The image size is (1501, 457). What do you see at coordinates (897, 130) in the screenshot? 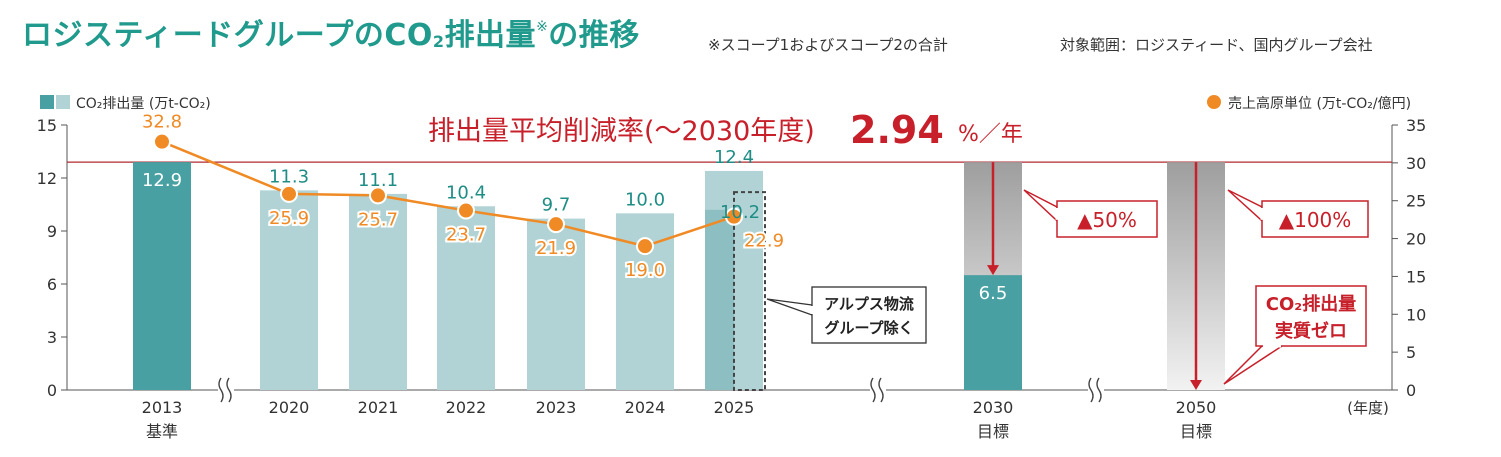
I see `reduction-headline-value: 2.94` at bounding box center [897, 130].